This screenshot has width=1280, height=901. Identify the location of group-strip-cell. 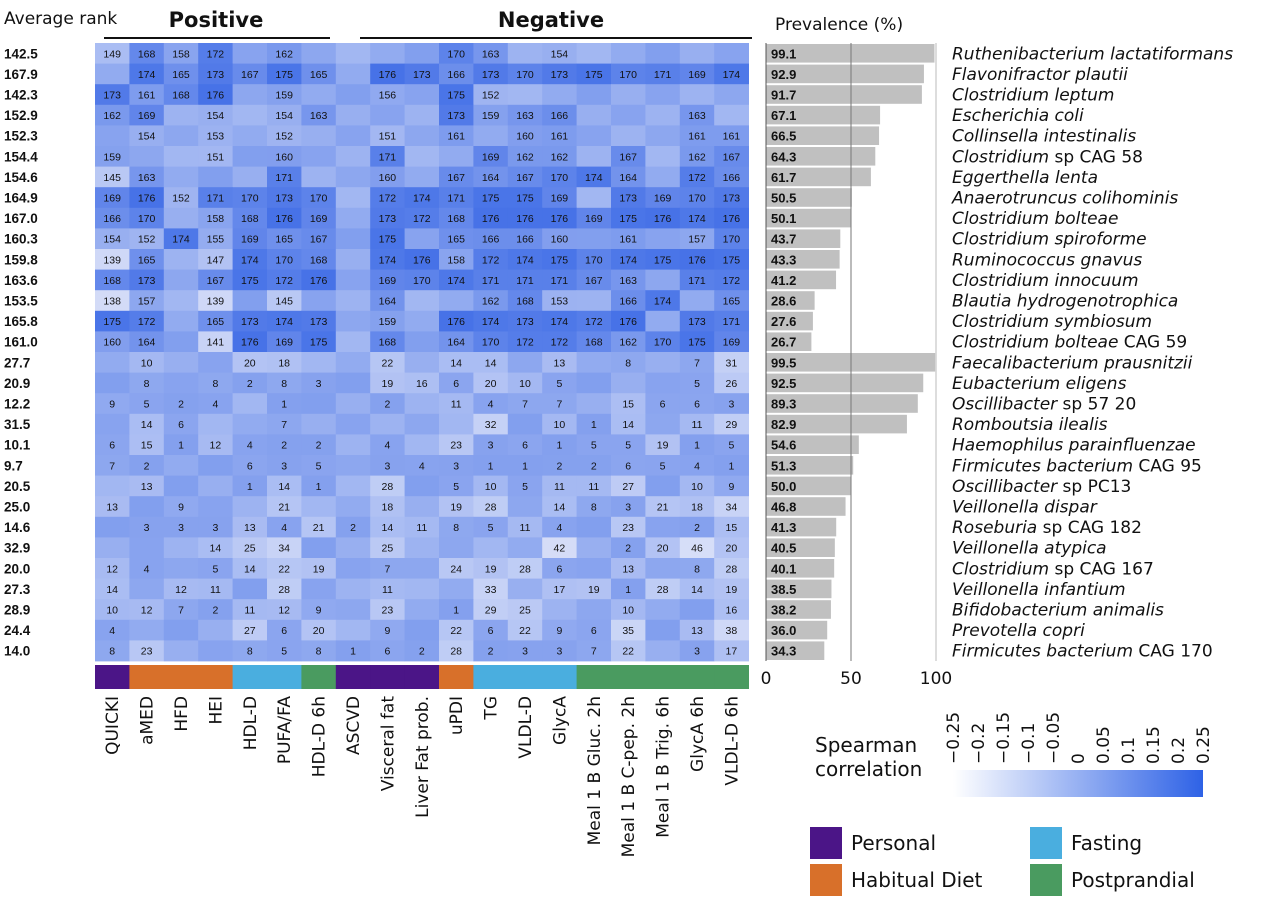
(525, 677).